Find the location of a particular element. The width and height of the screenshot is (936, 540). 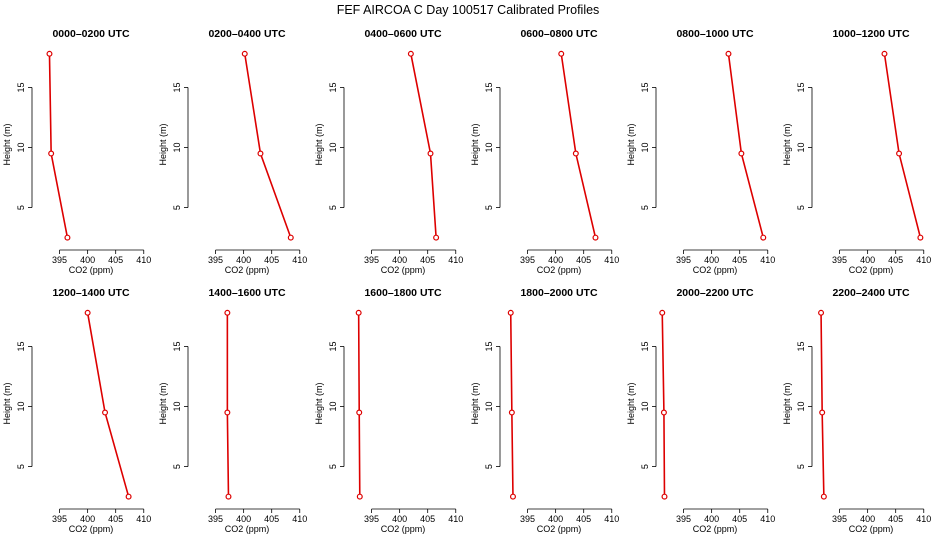

panel-title: 1600–1800 UTC is located at coordinates (402, 293).